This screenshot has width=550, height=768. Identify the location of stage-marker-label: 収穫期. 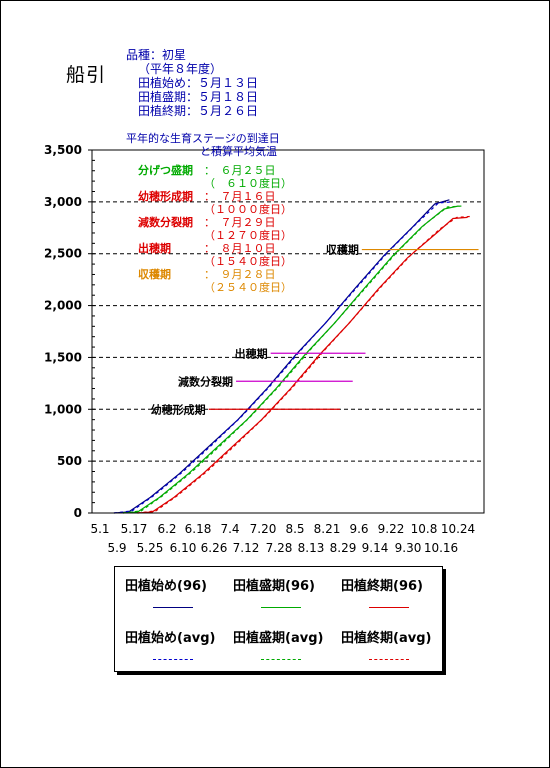
(342, 250).